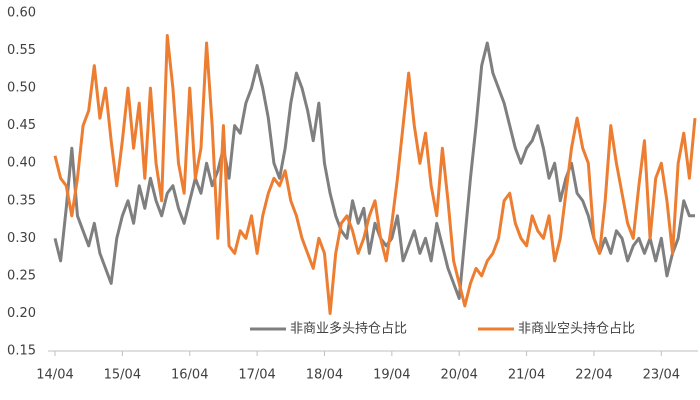 This screenshot has height=400, width=700. Describe the element at coordinates (21, 275) in the screenshot. I see `y-tick-label: 0.25` at that location.